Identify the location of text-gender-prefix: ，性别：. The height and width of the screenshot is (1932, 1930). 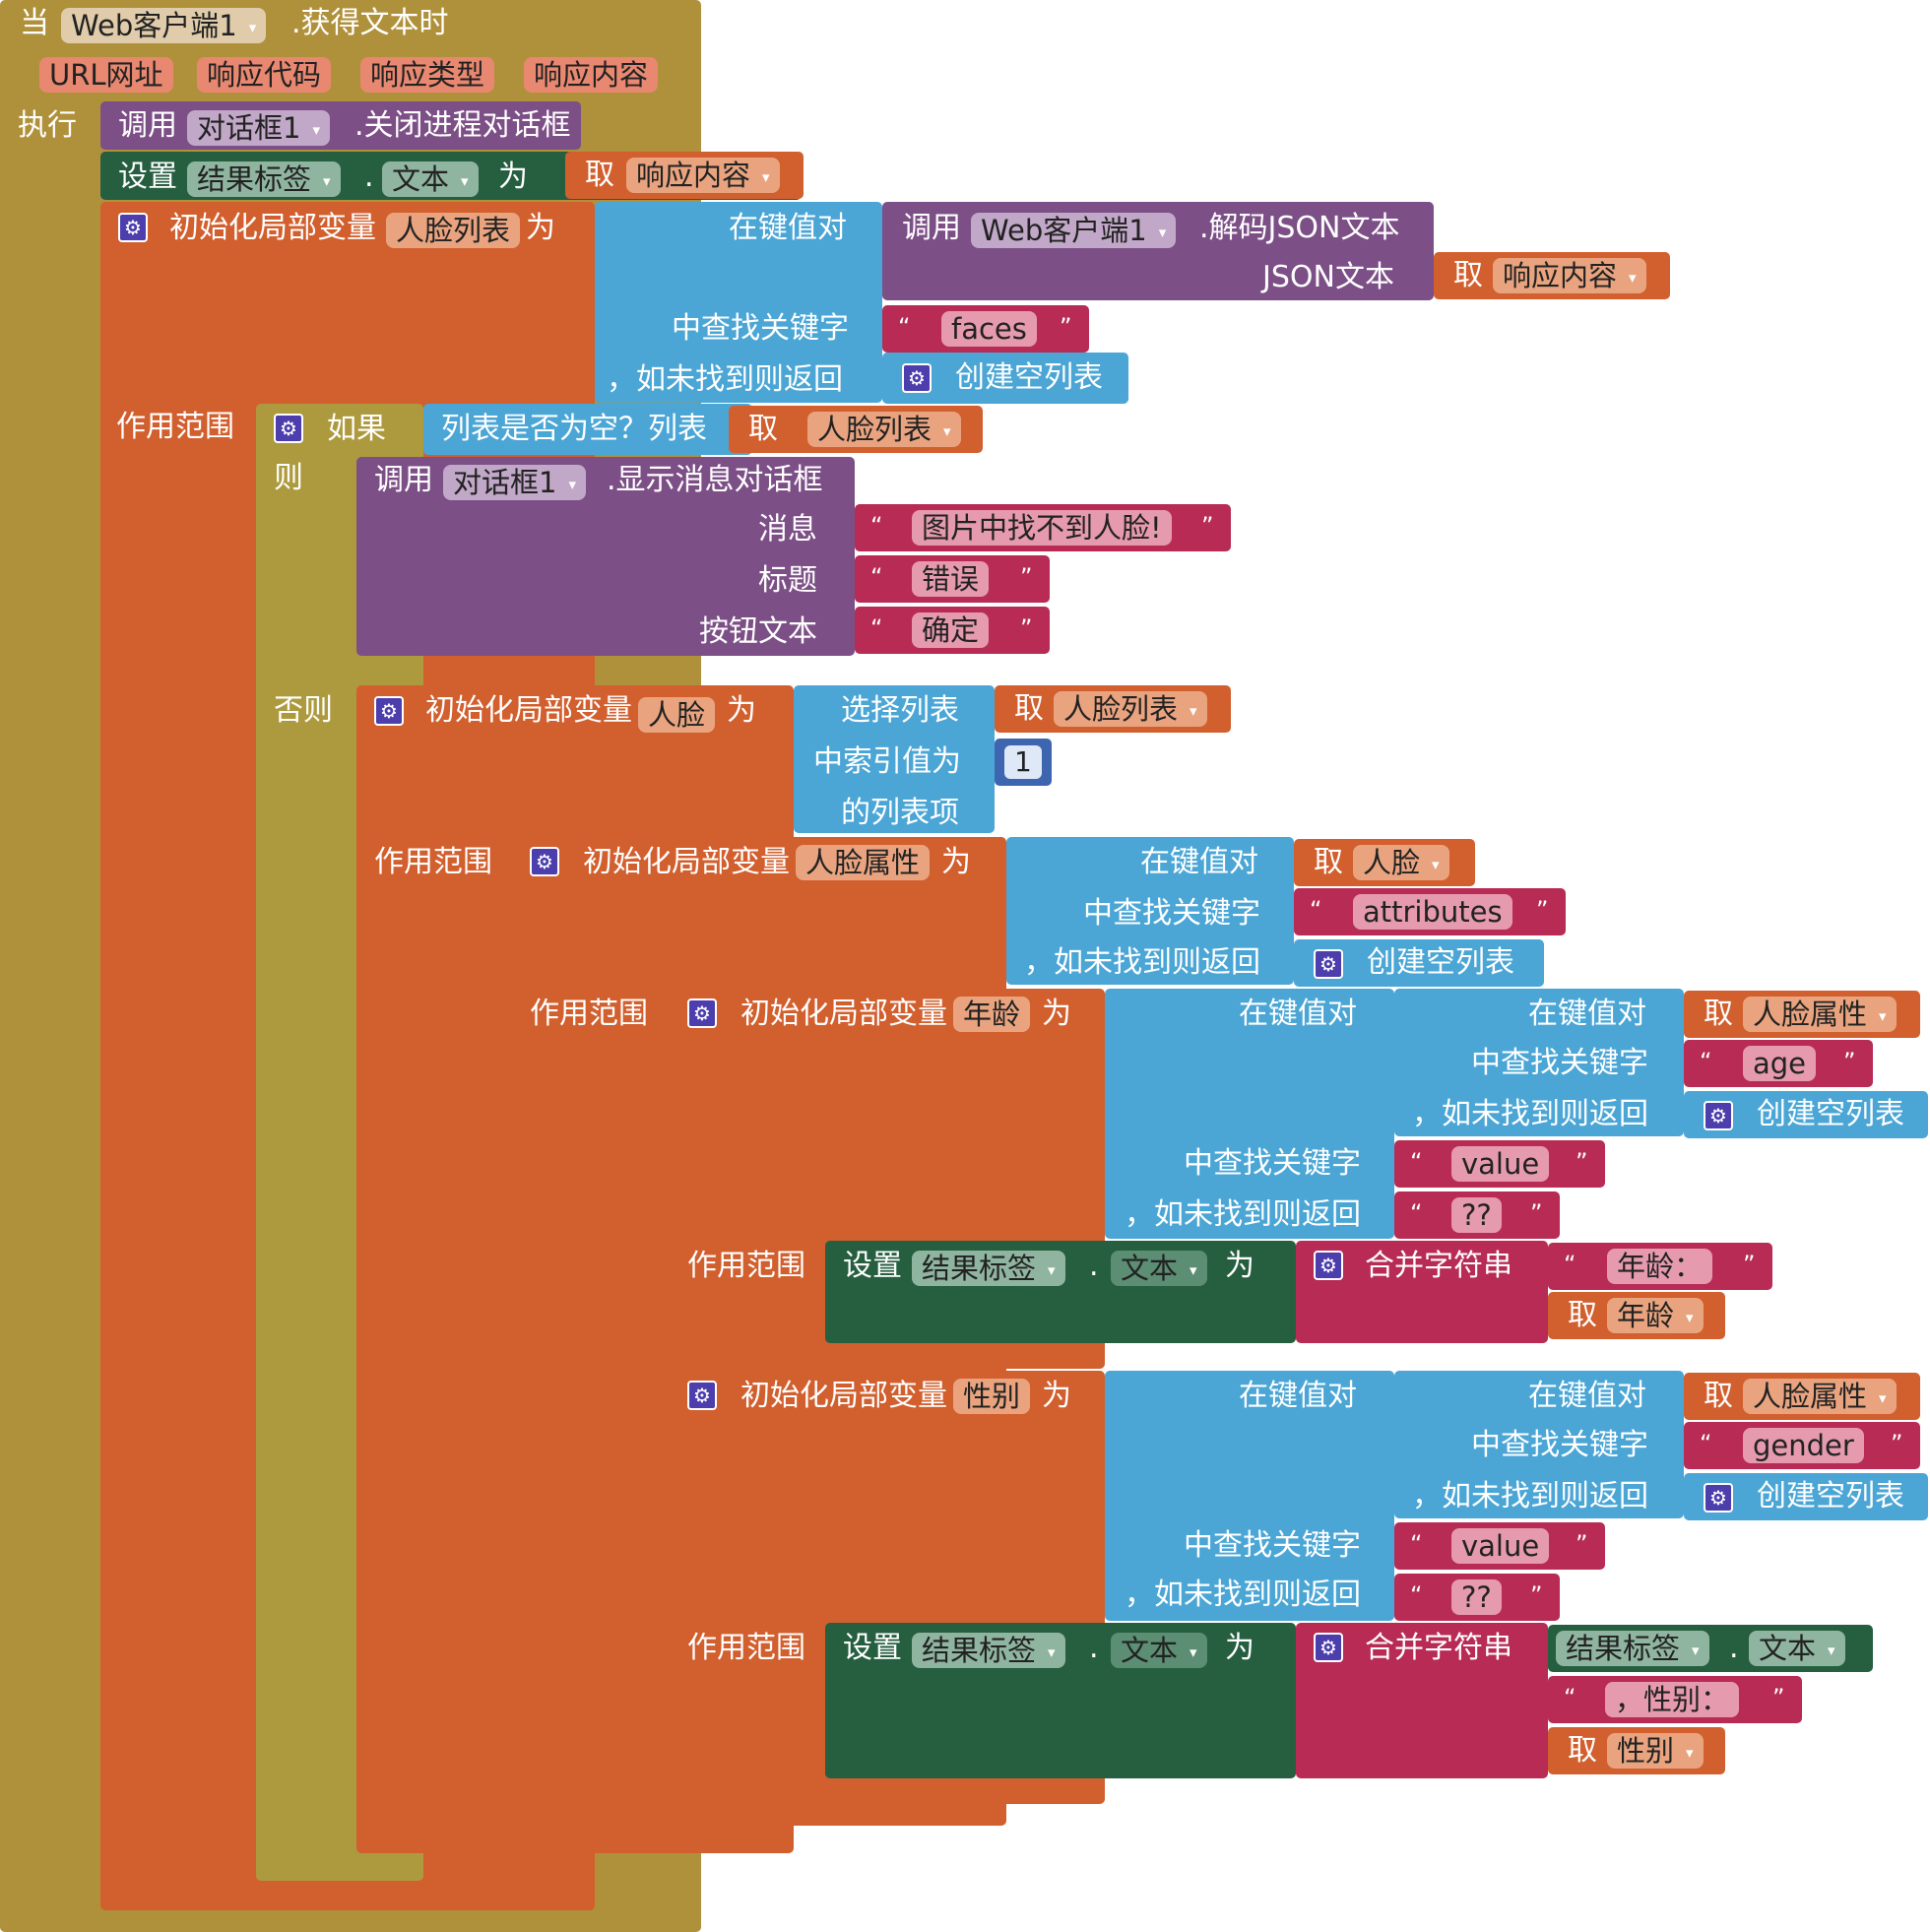
(1673, 1699).